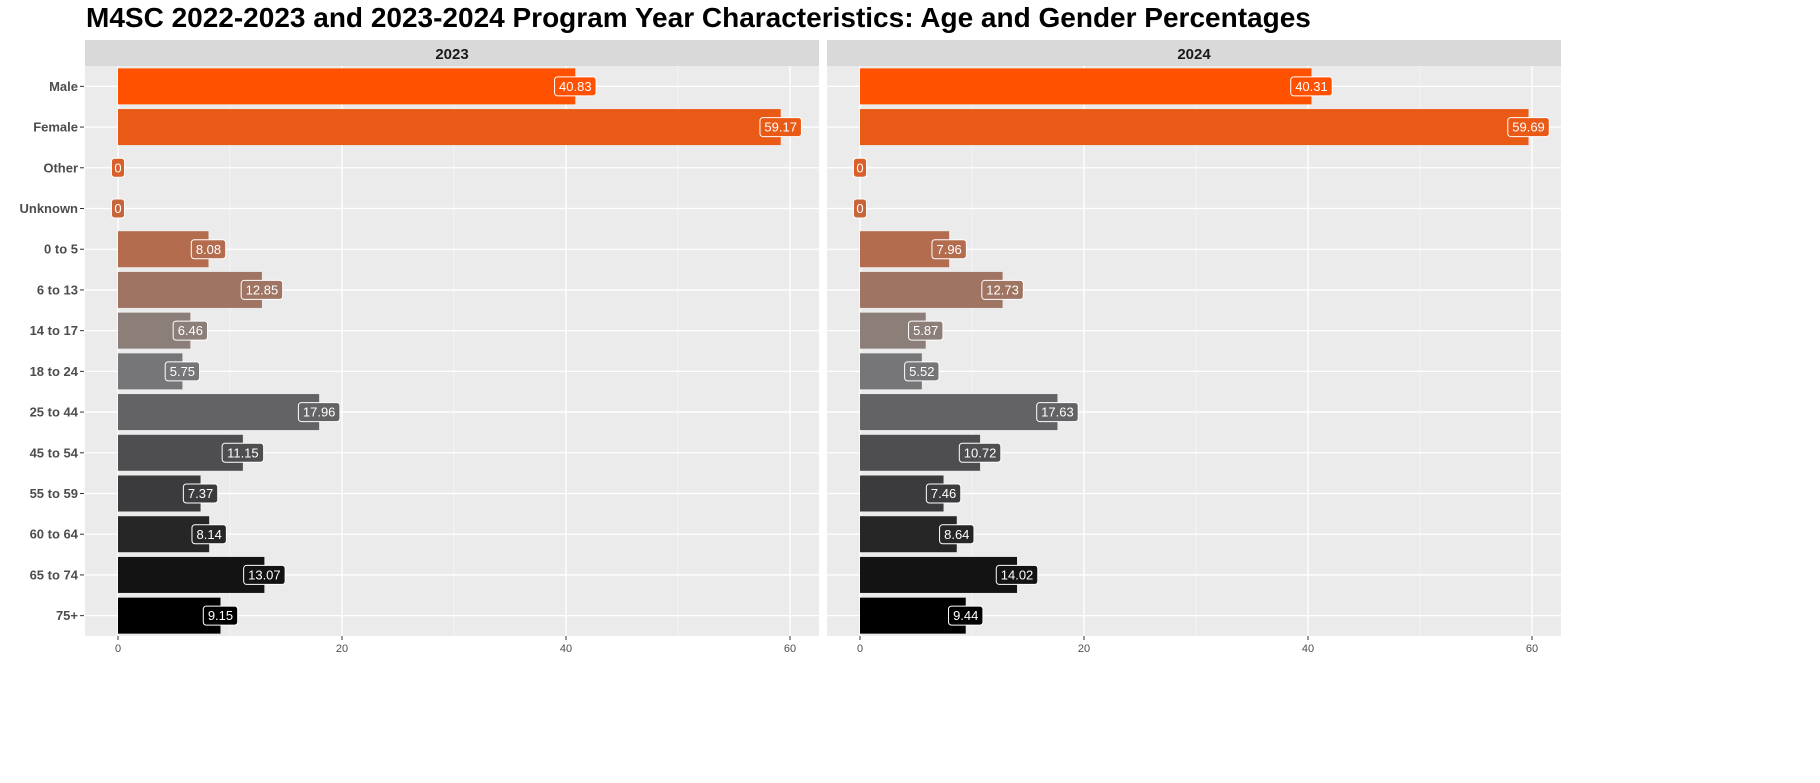  What do you see at coordinates (54, 452) in the screenshot?
I see `y-tick-label: 45 to 54` at bounding box center [54, 452].